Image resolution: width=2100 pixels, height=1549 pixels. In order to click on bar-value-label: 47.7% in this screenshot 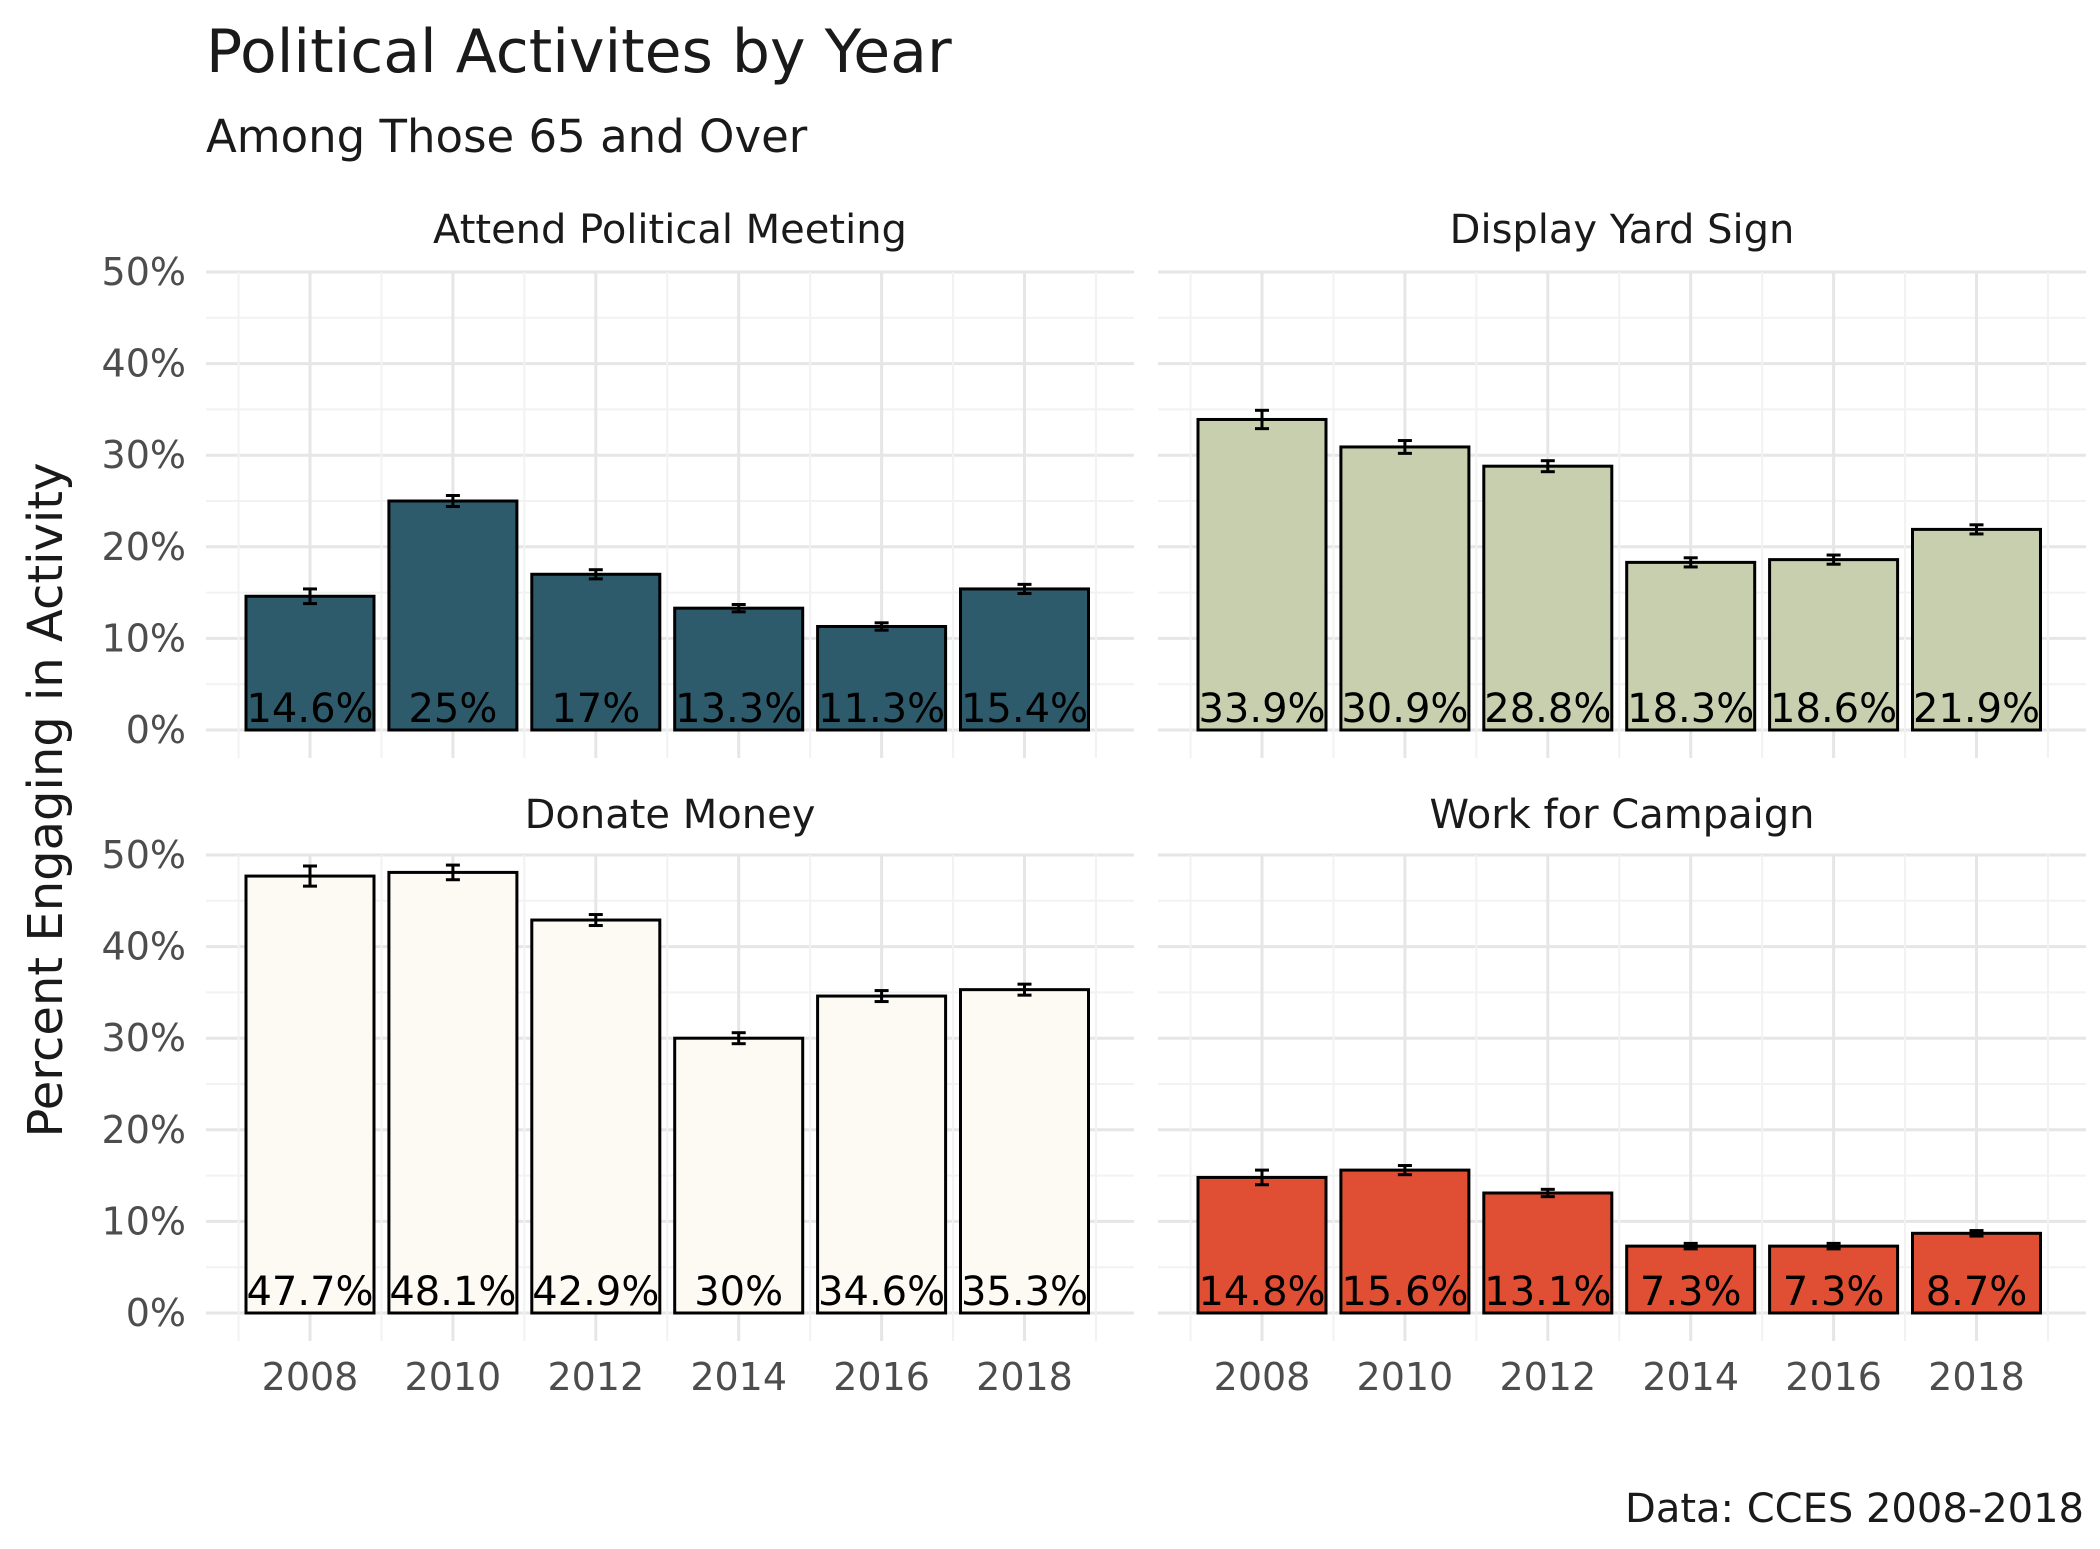, I will do `click(309, 1292)`.